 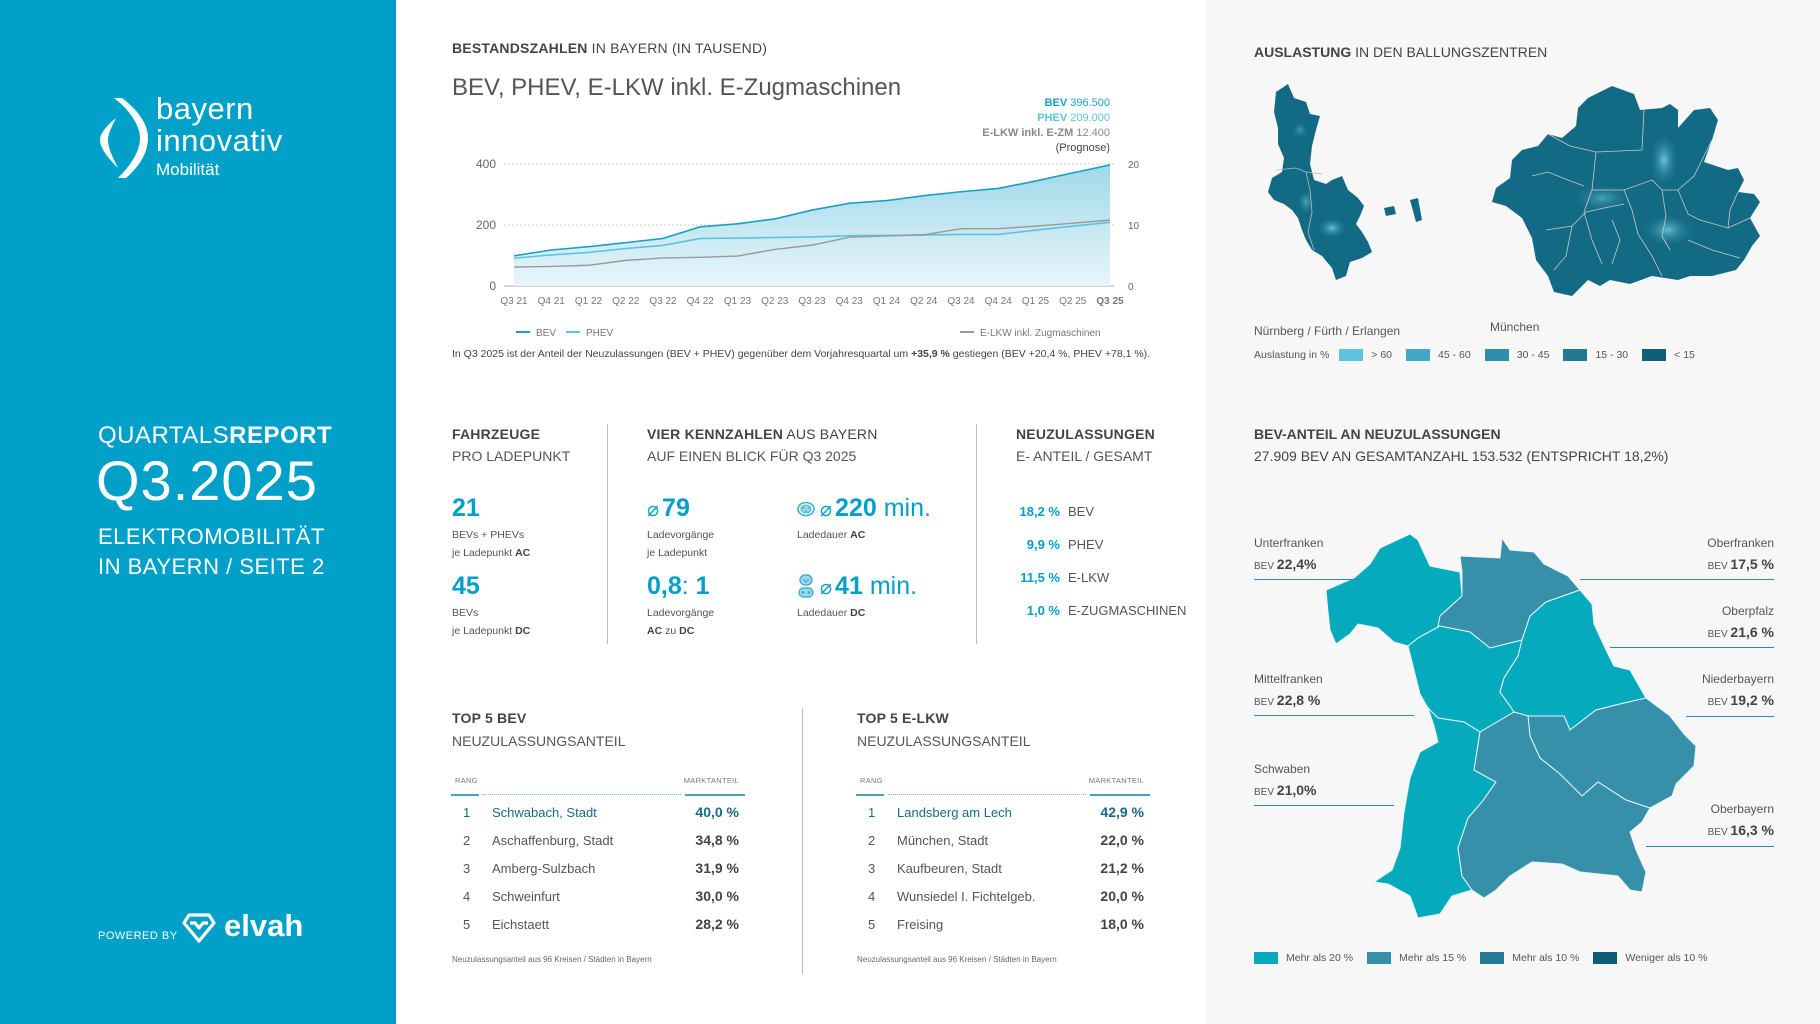 What do you see at coordinates (1741, 830) in the screenshot?
I see `region-value-oberbayern: BEV 16,3 %` at bounding box center [1741, 830].